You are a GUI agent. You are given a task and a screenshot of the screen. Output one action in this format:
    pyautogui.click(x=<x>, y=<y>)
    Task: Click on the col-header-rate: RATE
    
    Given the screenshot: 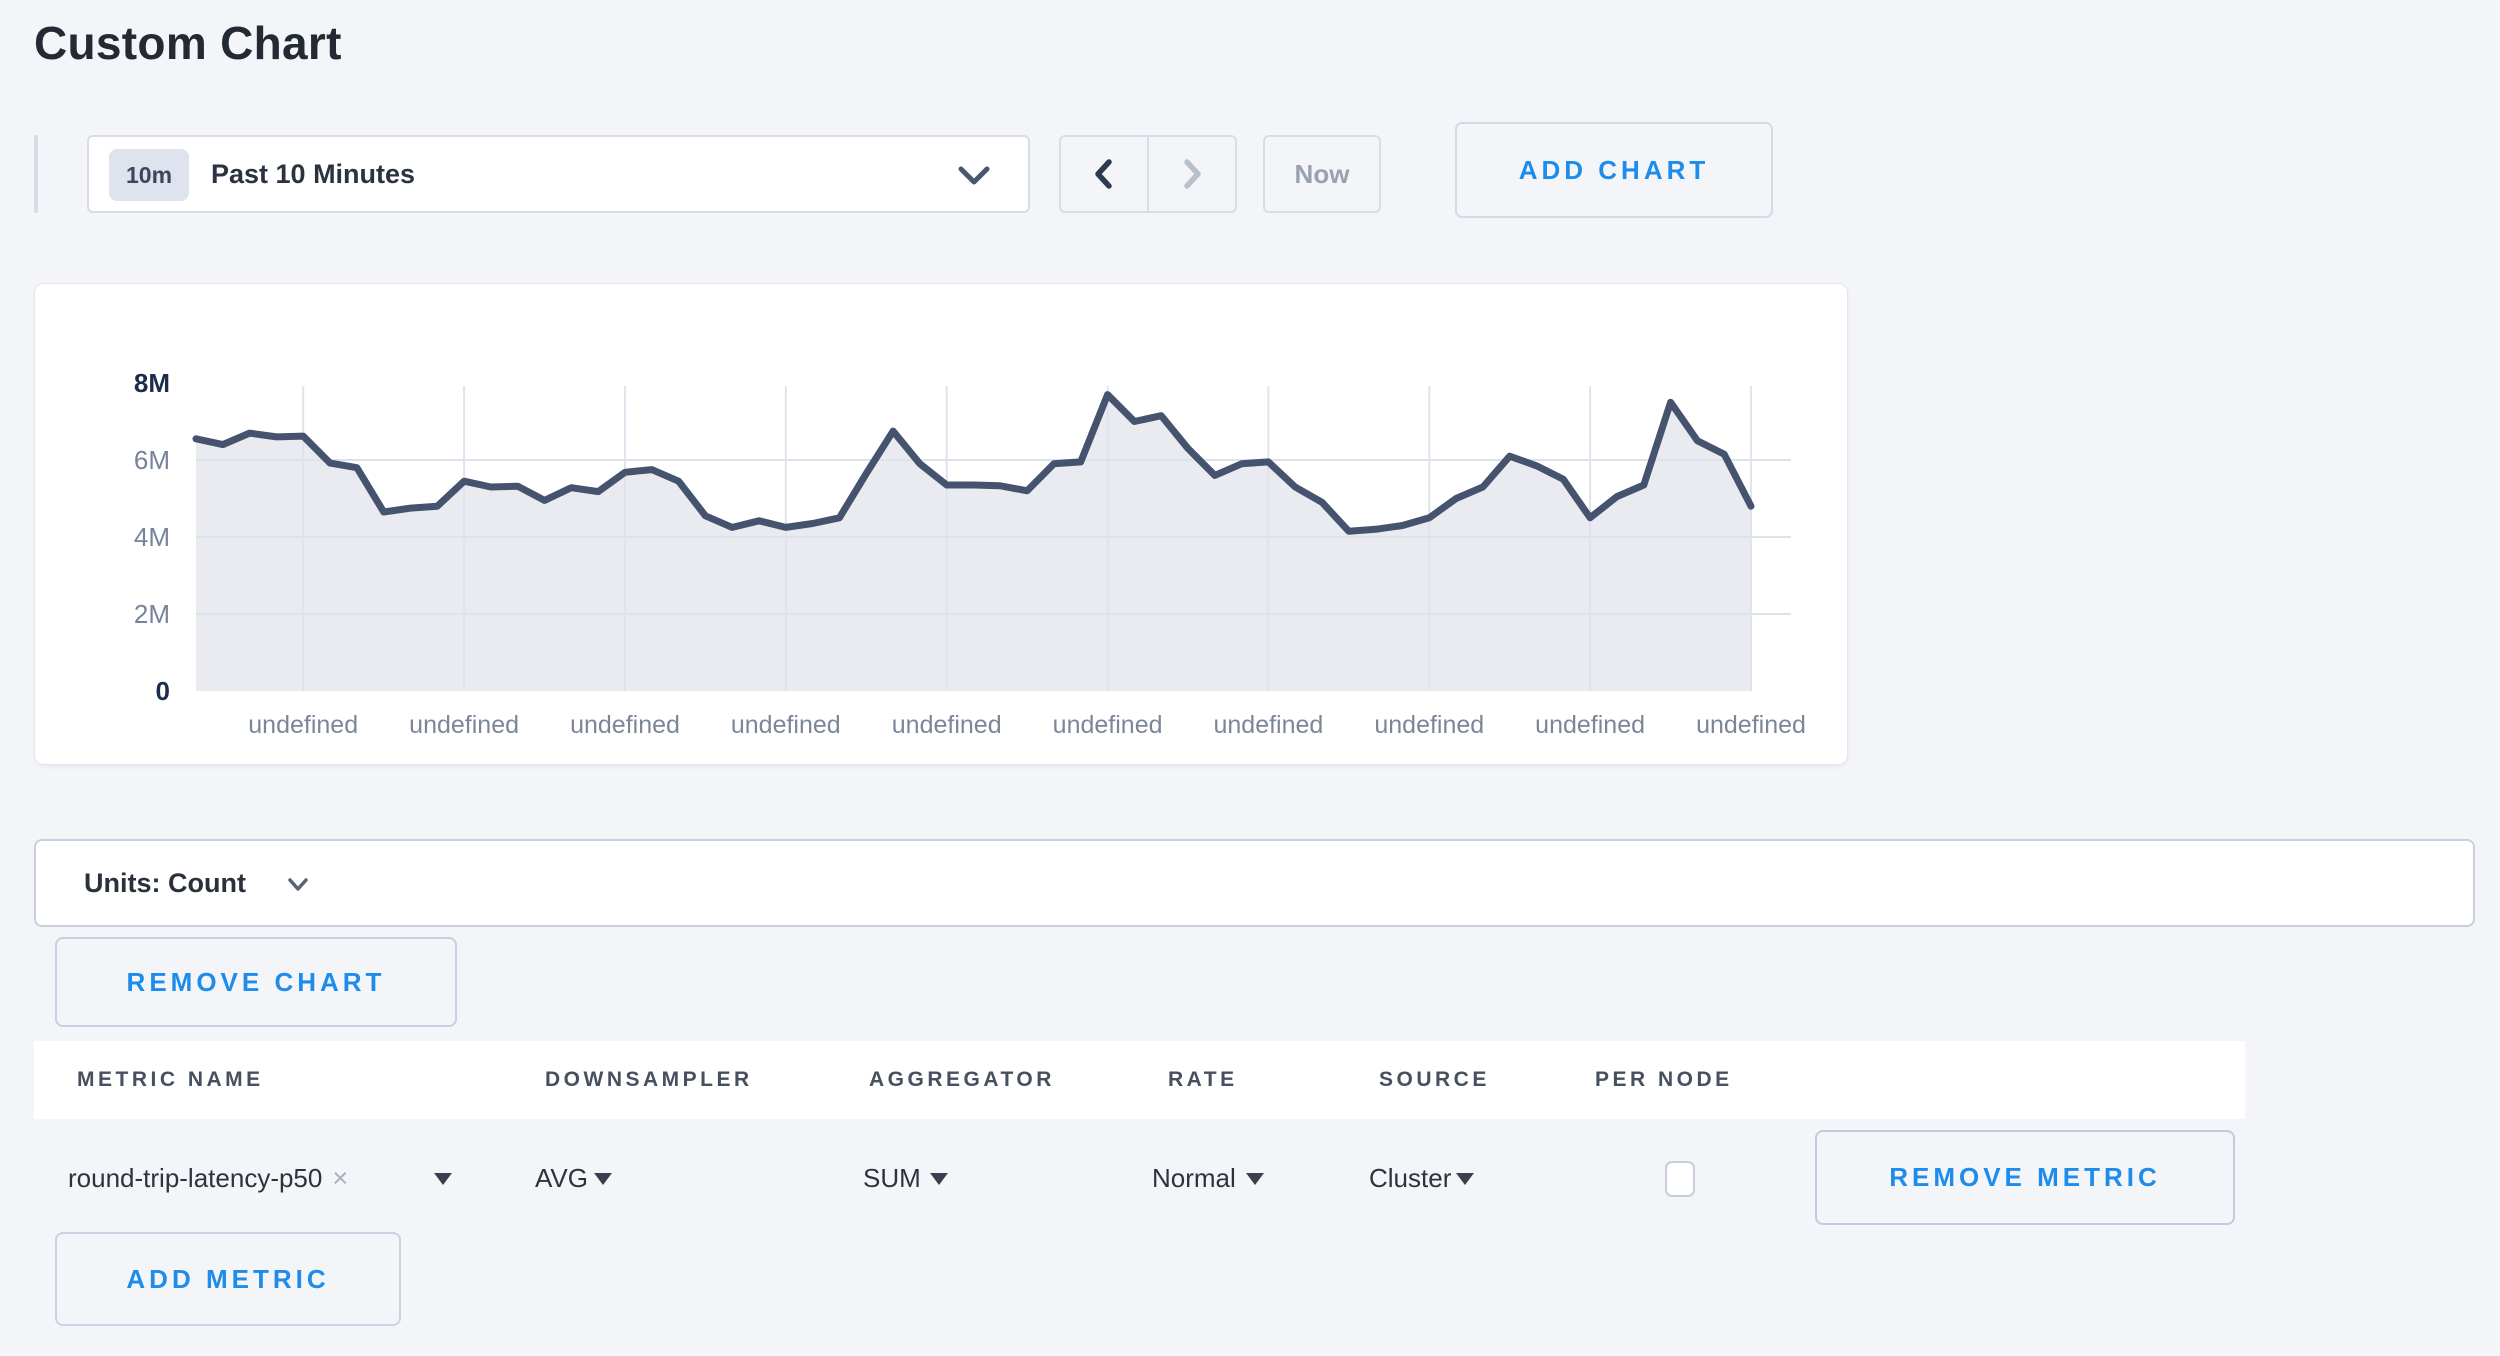 What is the action you would take?
    pyautogui.click(x=1203, y=1079)
    